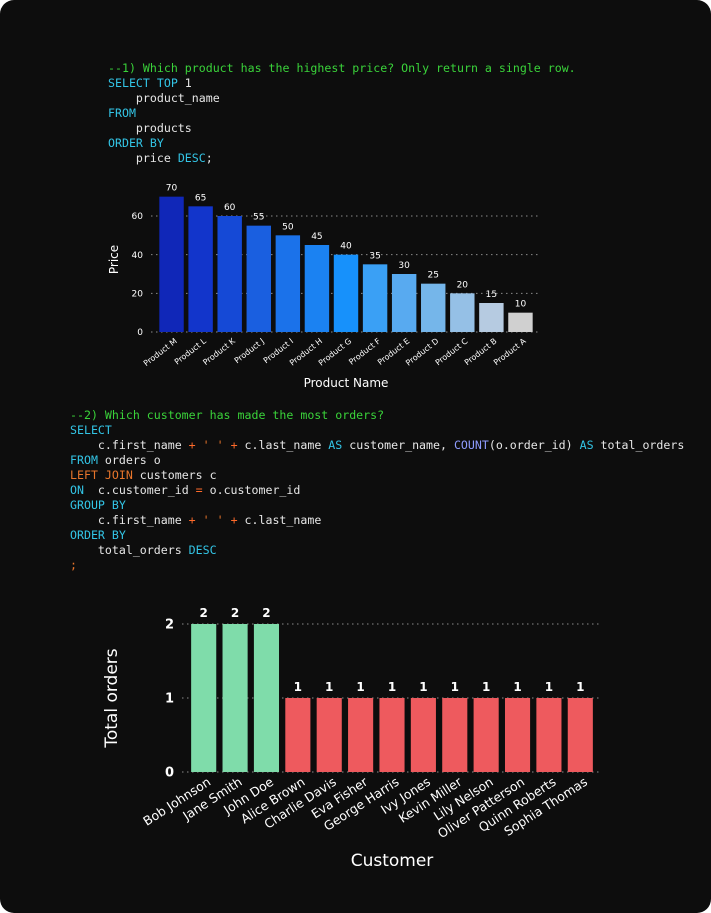  What do you see at coordinates (288, 227) in the screenshot?
I see `data-label: 50` at bounding box center [288, 227].